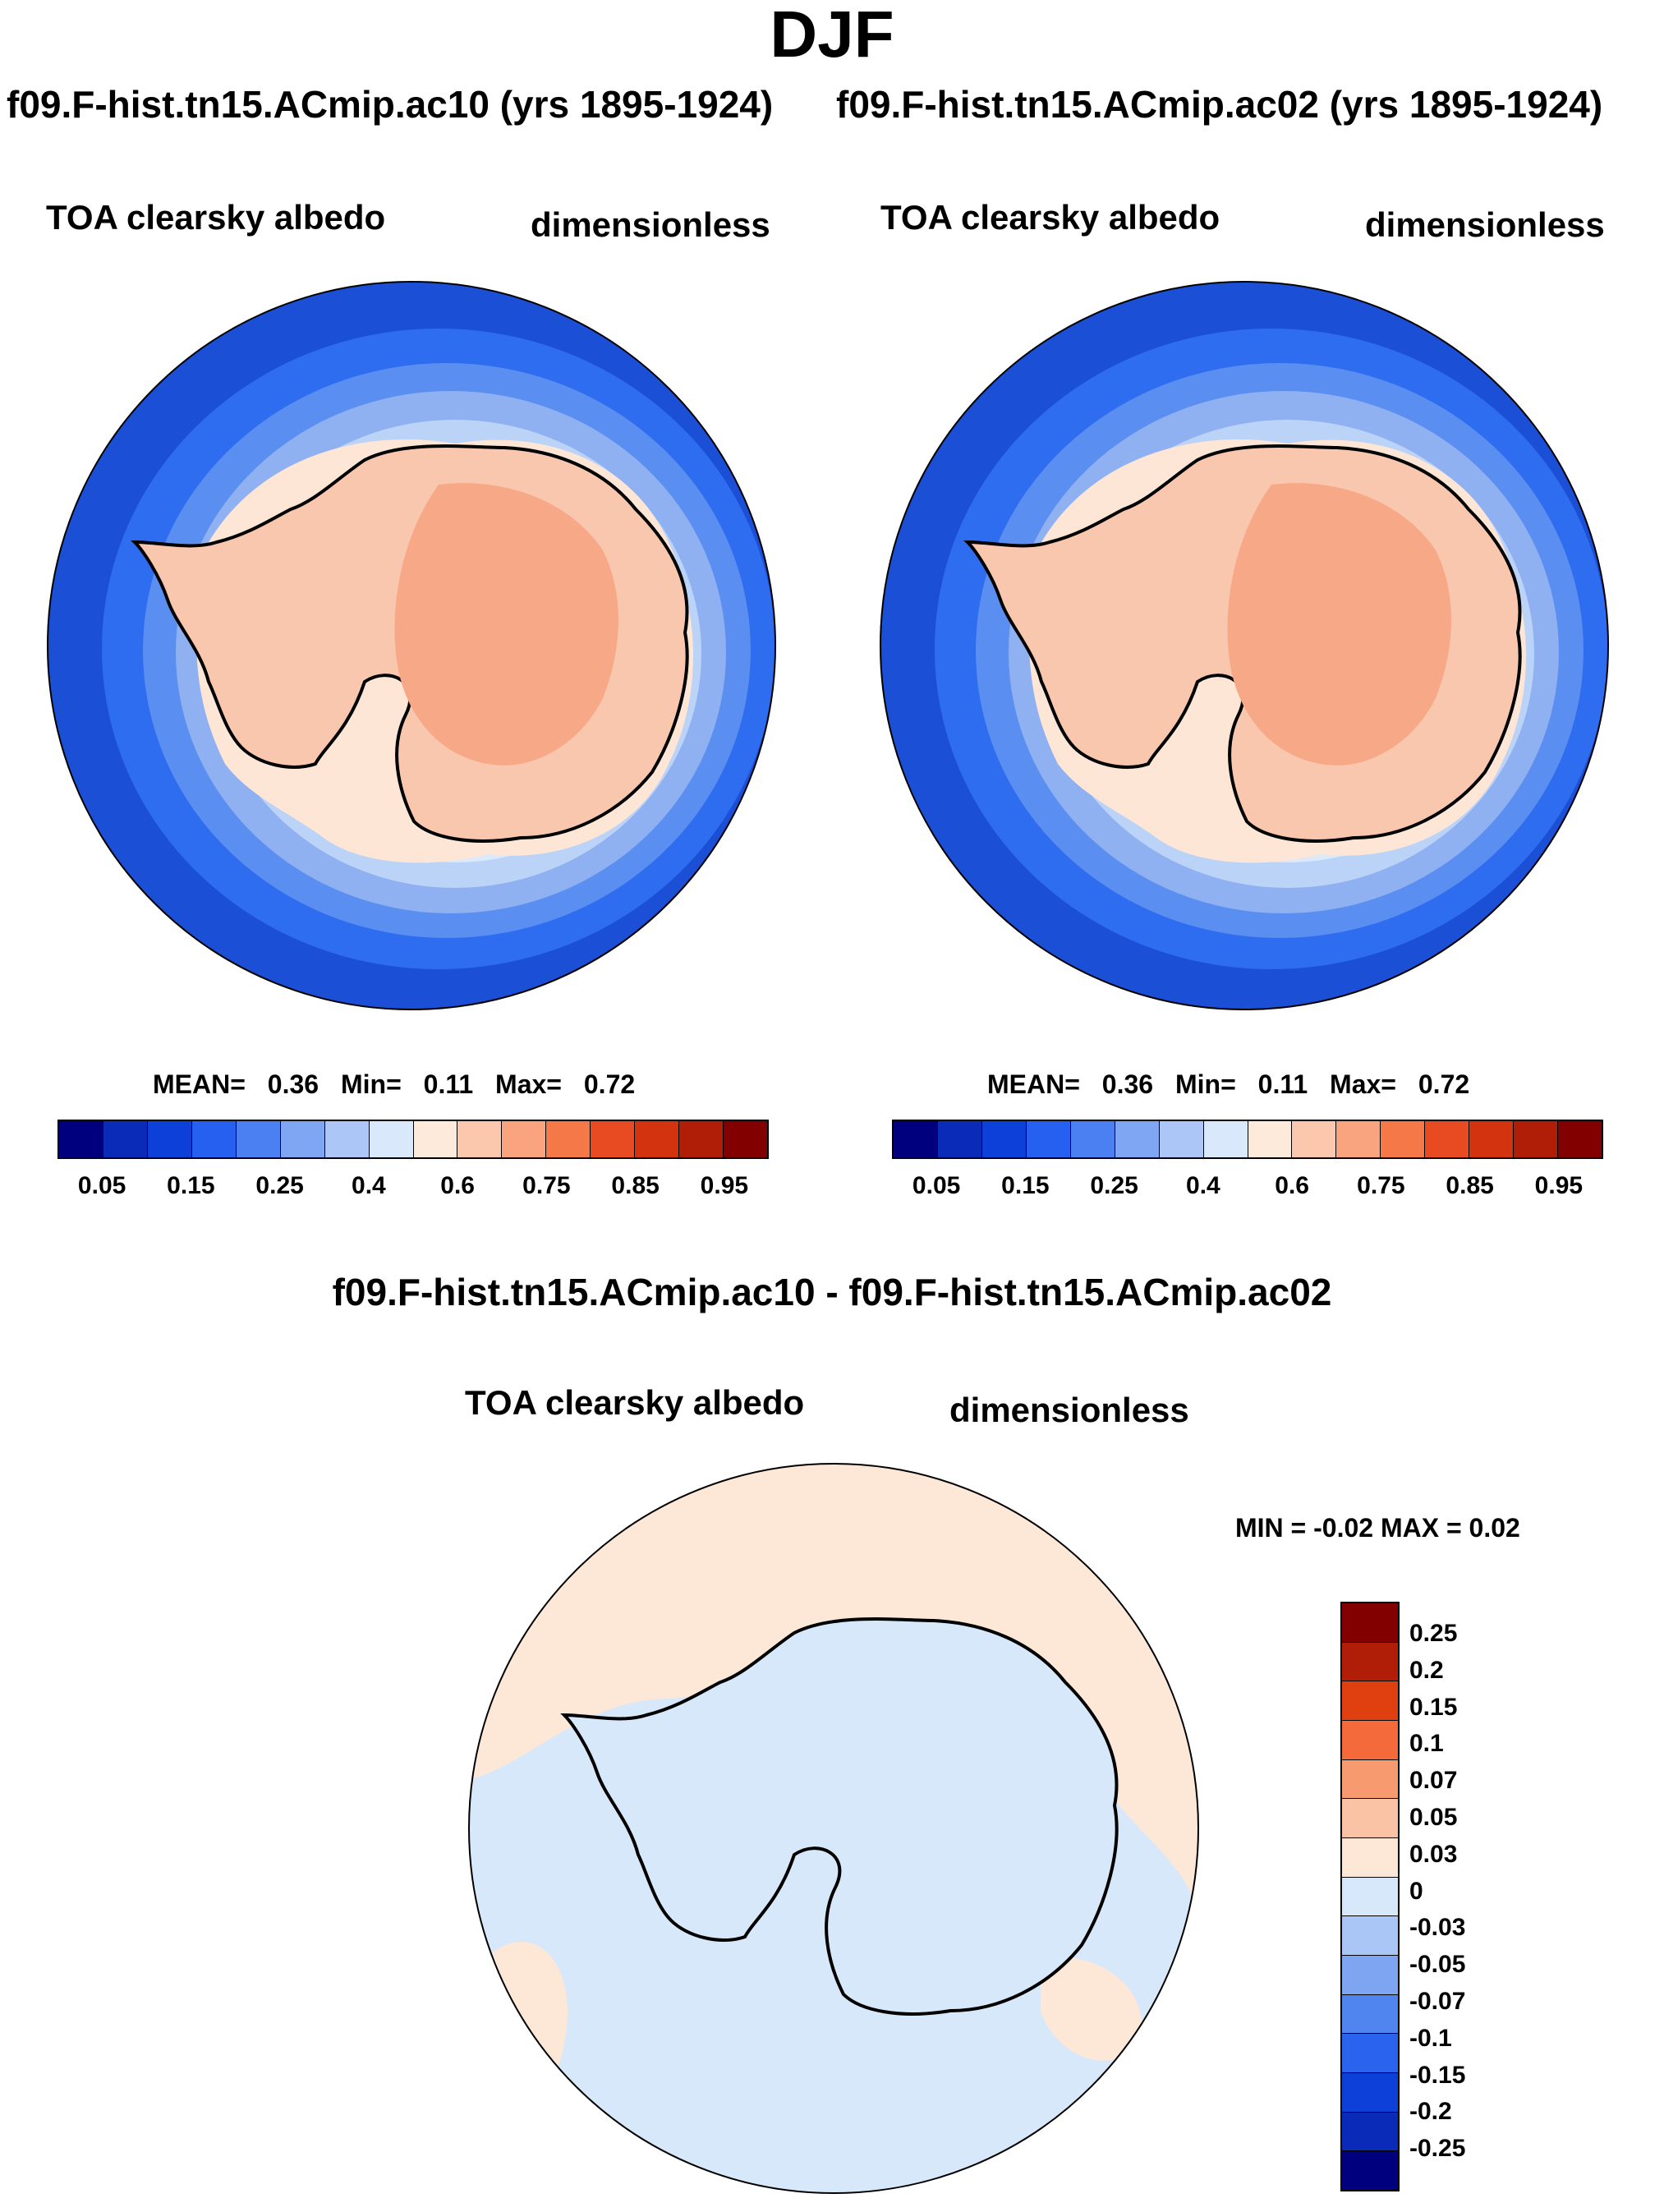 Image resolution: width=1664 pixels, height=2212 pixels. What do you see at coordinates (1363, 1084) in the screenshot?
I see `panel2-max-label: Max=` at bounding box center [1363, 1084].